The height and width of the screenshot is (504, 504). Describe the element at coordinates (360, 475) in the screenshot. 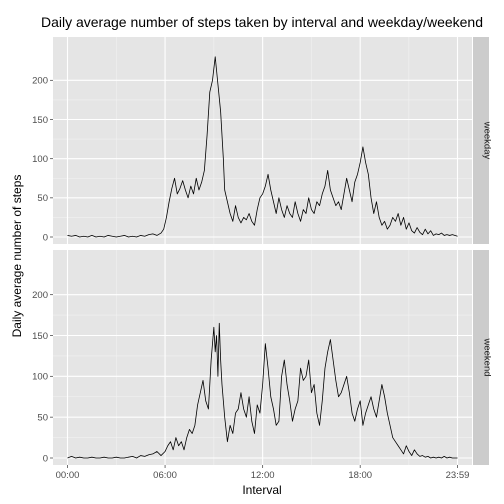

I see `x-tick-label: 18:00` at that location.